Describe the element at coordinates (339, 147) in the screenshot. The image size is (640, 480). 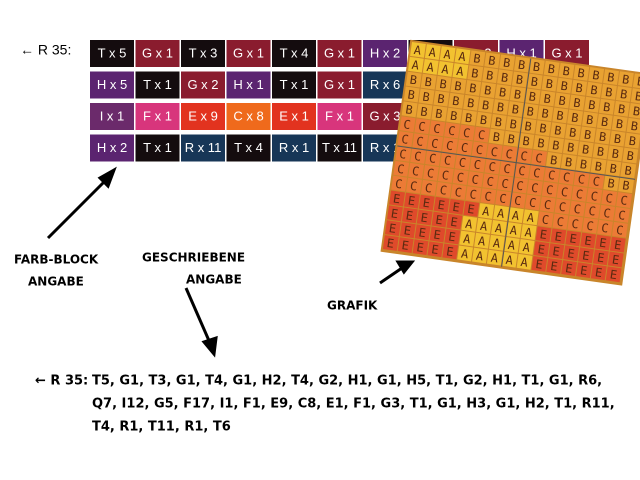
I see `block-text: T x 11` at that location.